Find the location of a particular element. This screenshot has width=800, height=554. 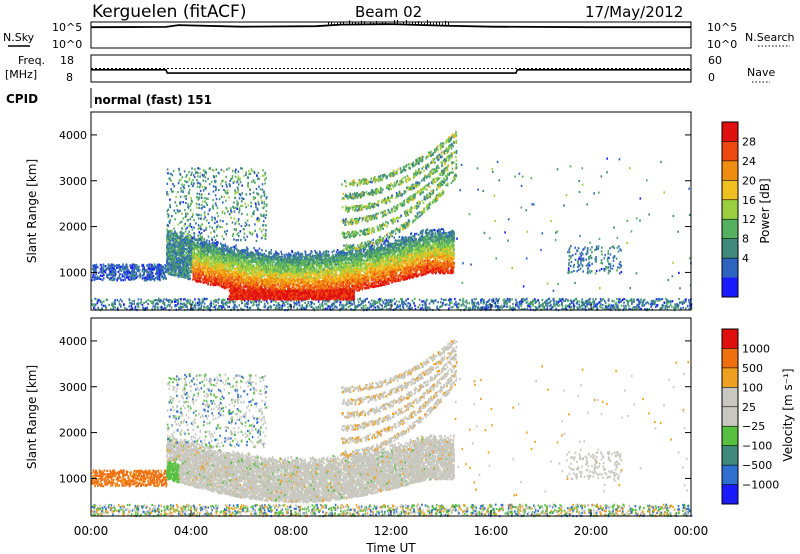

freq-label-2: [MHz] is located at coordinates (21, 74).